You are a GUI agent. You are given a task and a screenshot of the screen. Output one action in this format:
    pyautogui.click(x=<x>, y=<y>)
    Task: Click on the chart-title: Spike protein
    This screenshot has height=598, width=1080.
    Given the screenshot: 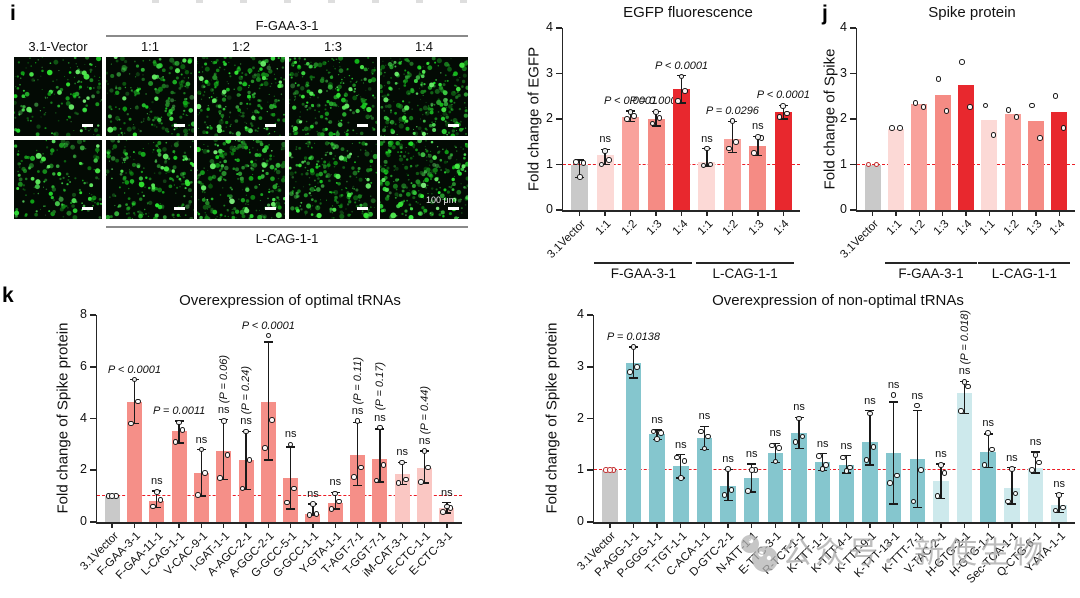 What is the action you would take?
    pyautogui.click(x=972, y=12)
    